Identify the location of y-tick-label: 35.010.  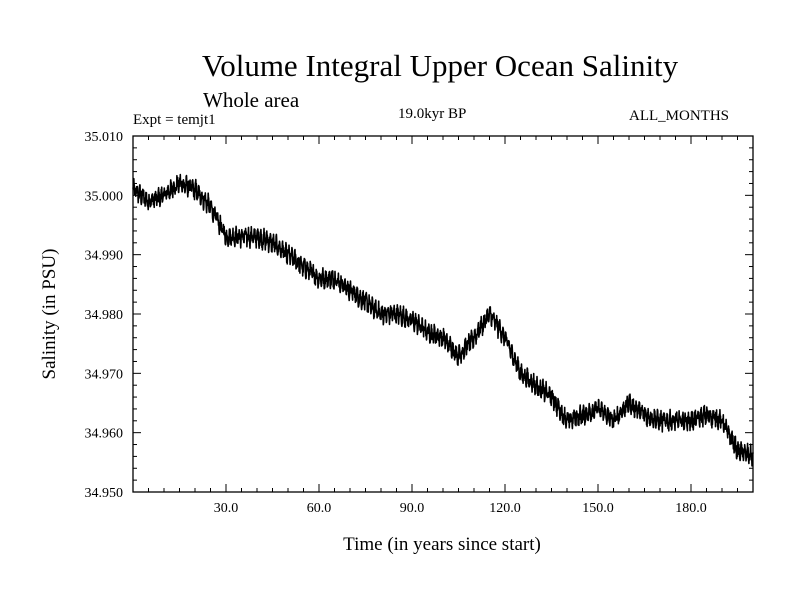
(104, 137).